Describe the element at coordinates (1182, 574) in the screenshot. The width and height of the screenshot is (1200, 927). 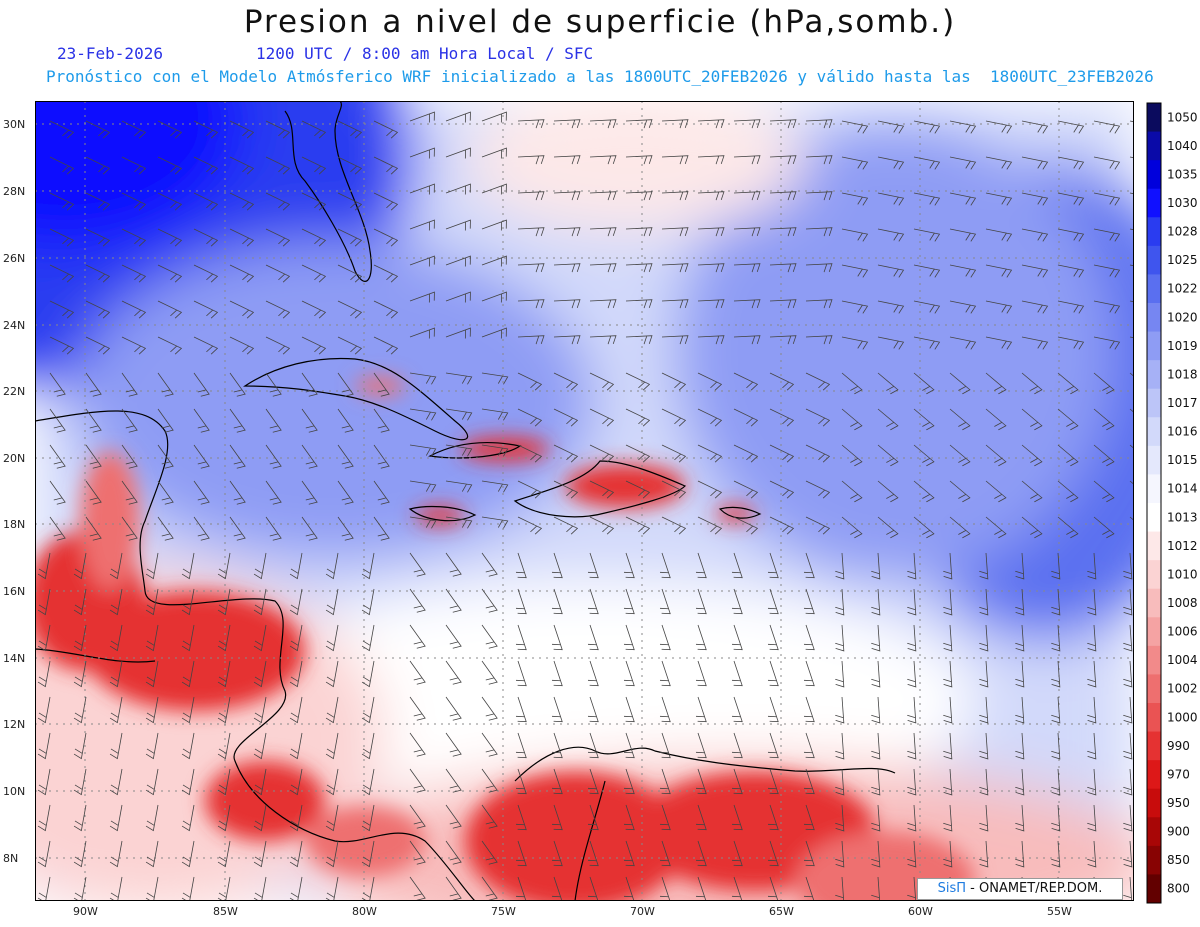
I see `colorbar-label: 1010` at that location.